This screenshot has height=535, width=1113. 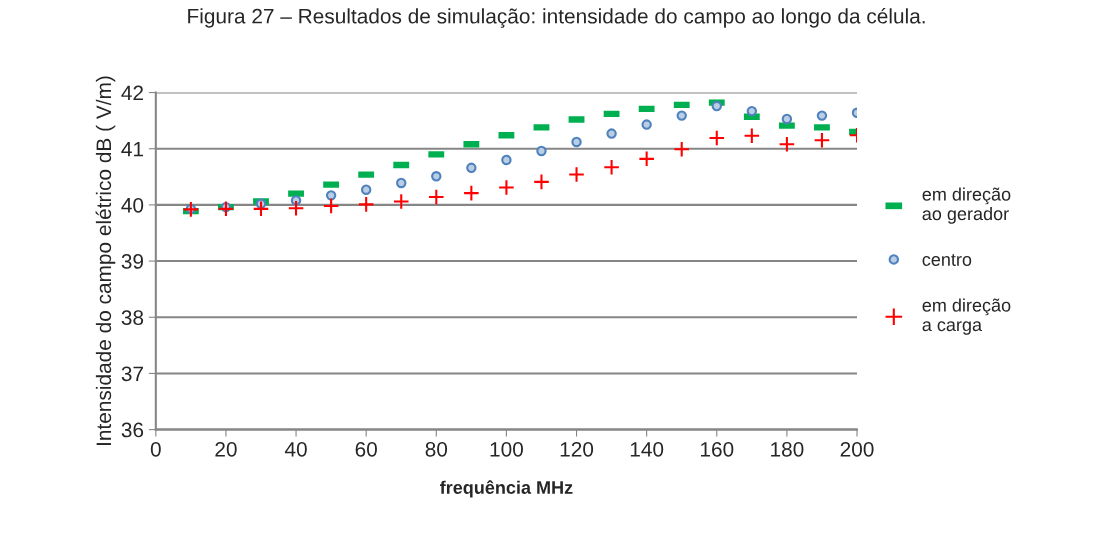 I want to click on x-tick-label: 200, so click(x=857, y=449).